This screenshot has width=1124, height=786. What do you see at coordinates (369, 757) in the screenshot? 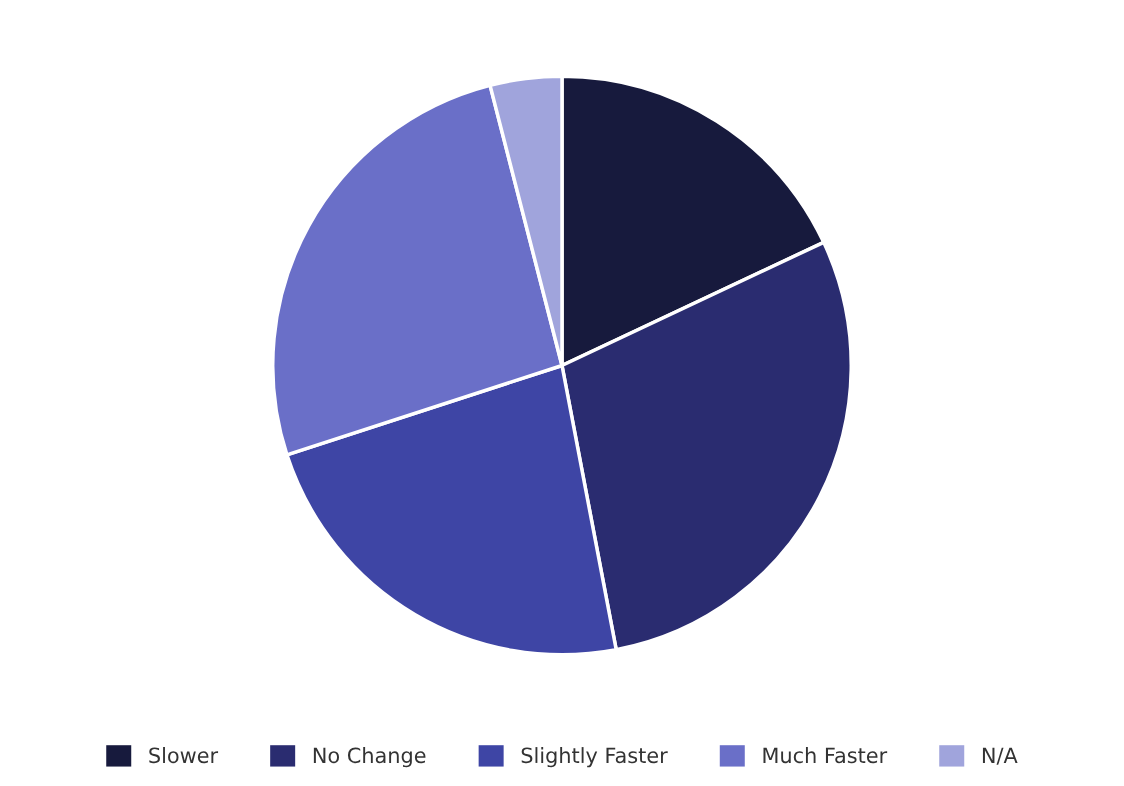
I see `legend-label: No Change` at bounding box center [369, 757].